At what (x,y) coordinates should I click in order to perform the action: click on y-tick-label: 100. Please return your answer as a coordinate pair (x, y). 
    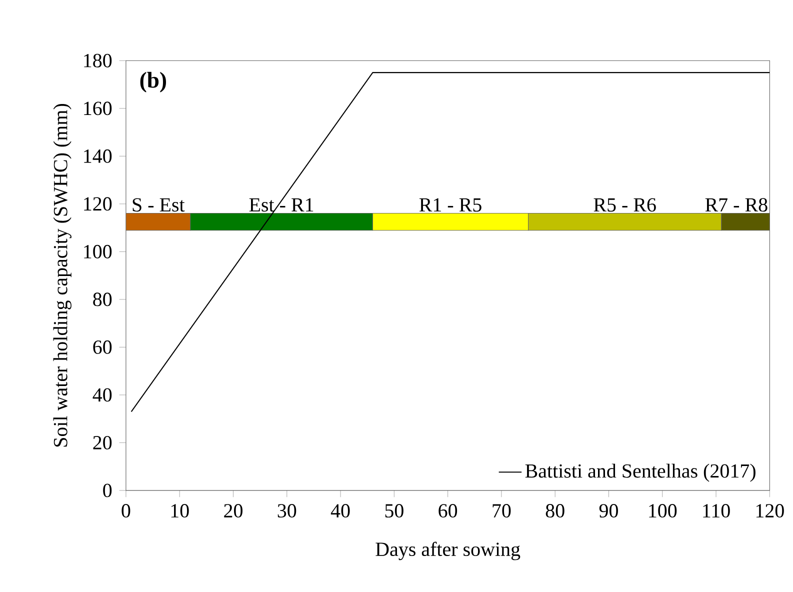
    Looking at the image, I should click on (98, 252).